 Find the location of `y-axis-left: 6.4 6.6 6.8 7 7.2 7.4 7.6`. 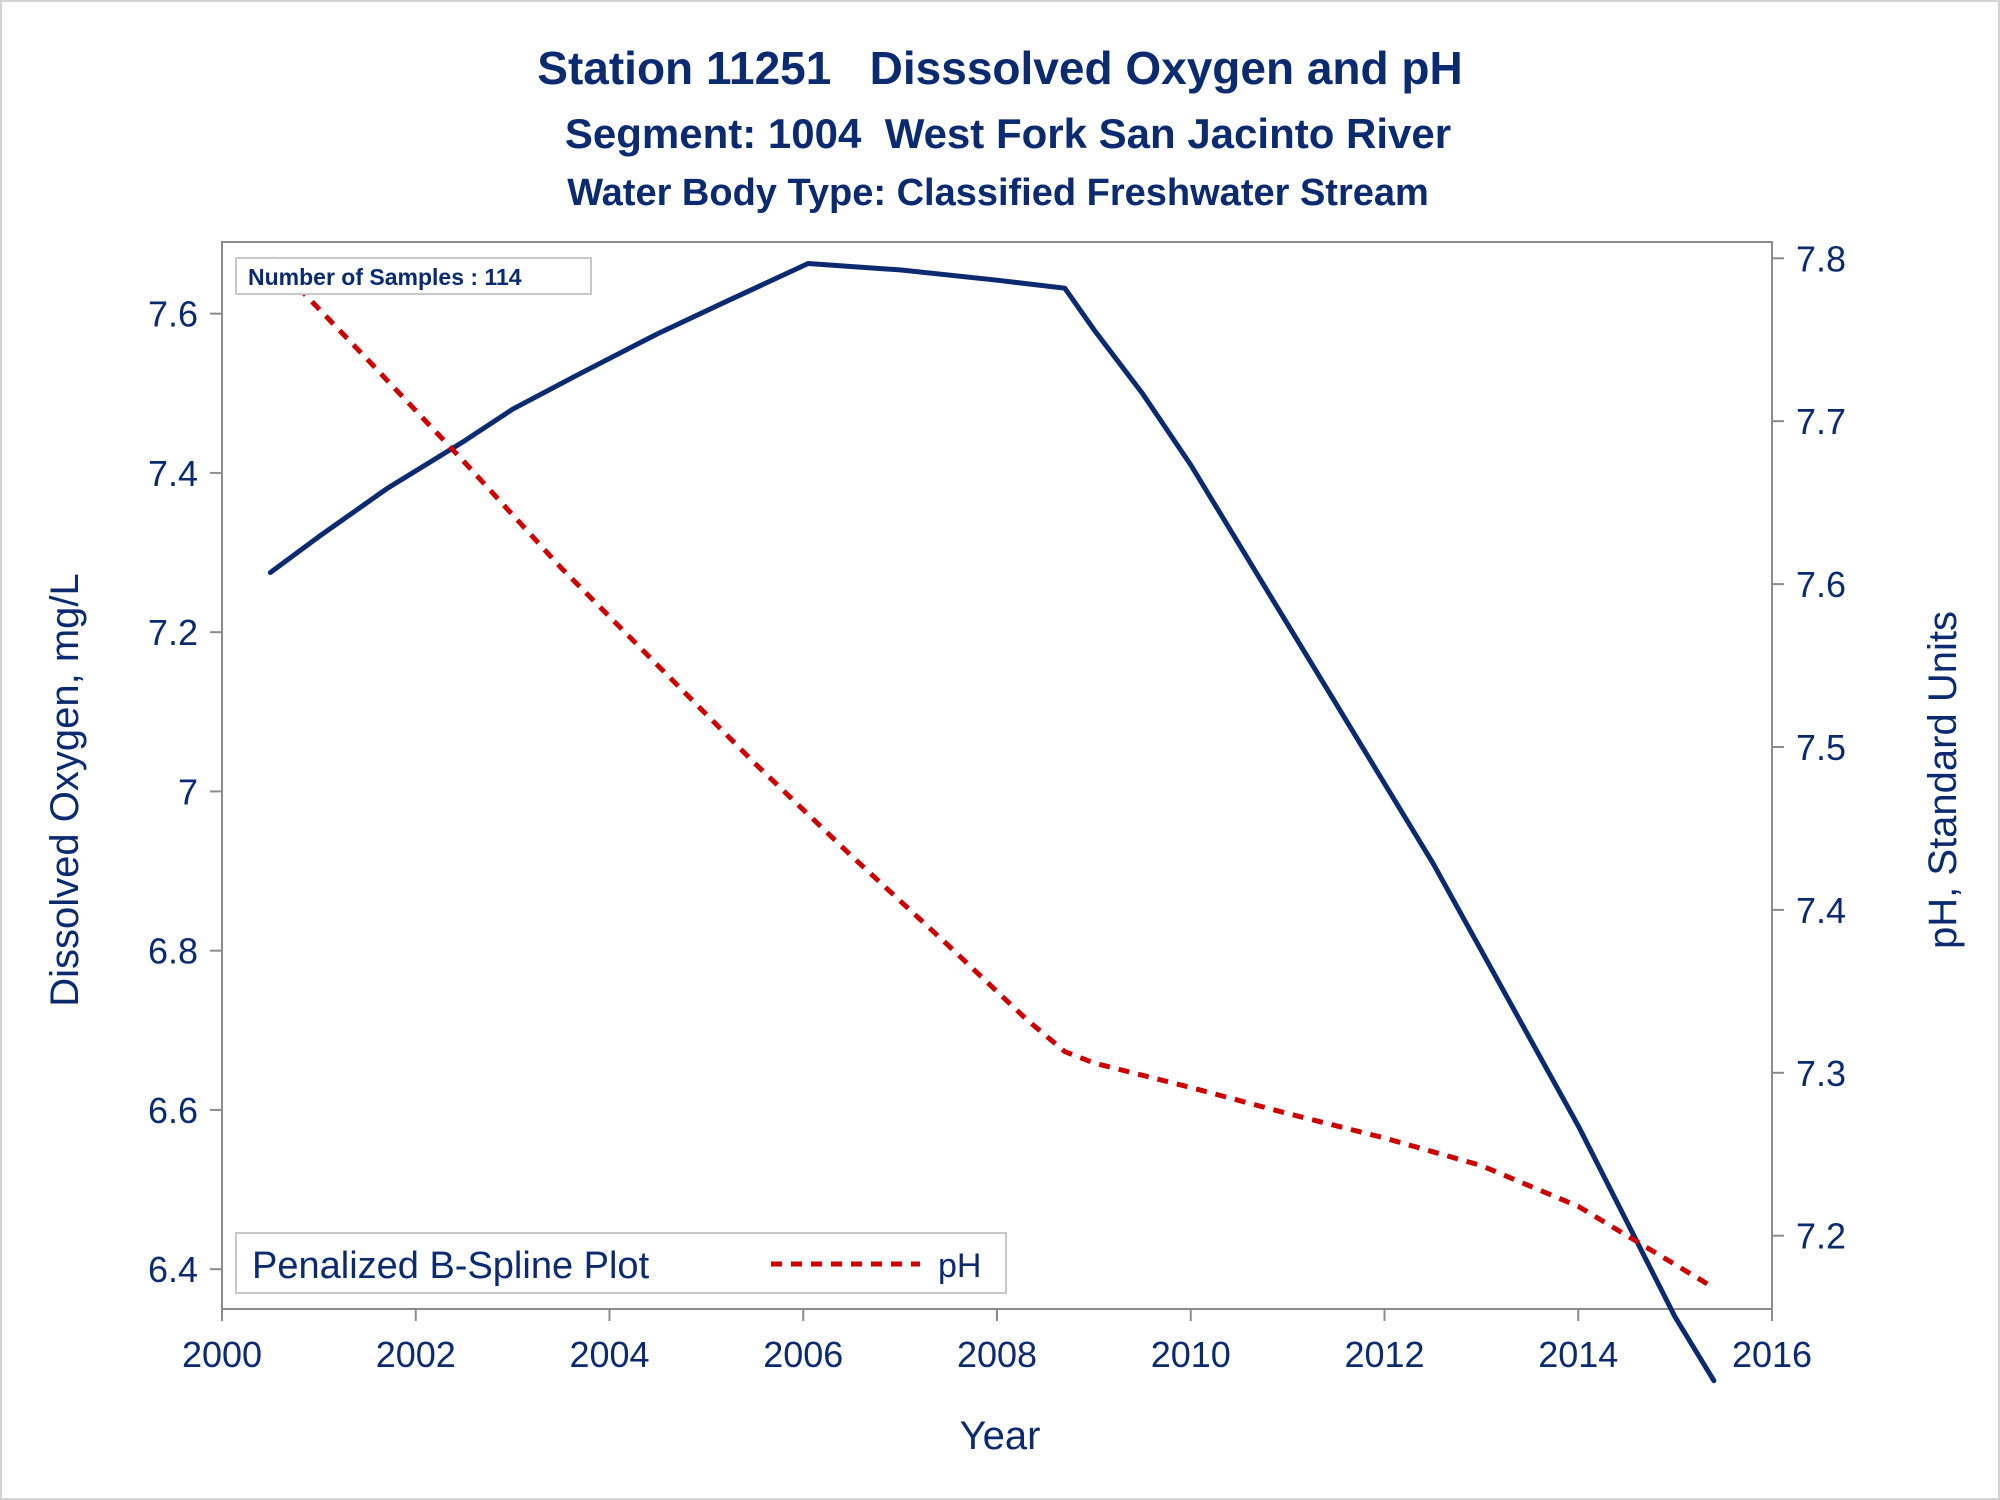

y-axis-left: 6.4 6.6 6.8 7 7.2 7.4 7.6 is located at coordinates (185, 792).